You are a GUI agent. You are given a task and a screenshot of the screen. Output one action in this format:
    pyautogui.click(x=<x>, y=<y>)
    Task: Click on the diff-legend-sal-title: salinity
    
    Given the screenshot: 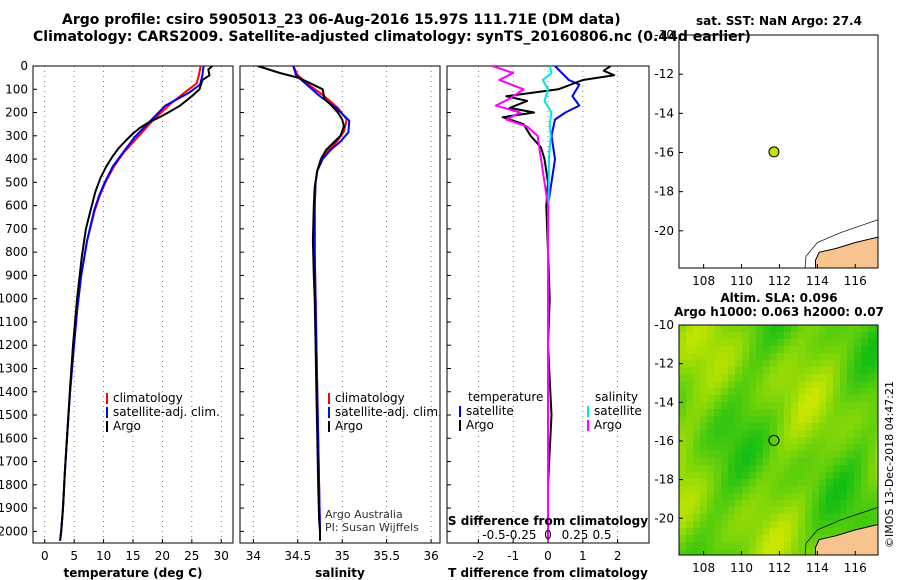 What is the action you would take?
    pyautogui.click(x=616, y=397)
    